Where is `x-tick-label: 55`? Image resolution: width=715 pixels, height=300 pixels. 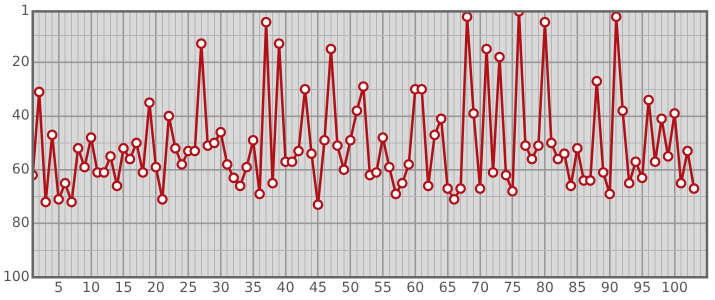 x-tick-label: 55 is located at coordinates (383, 288).